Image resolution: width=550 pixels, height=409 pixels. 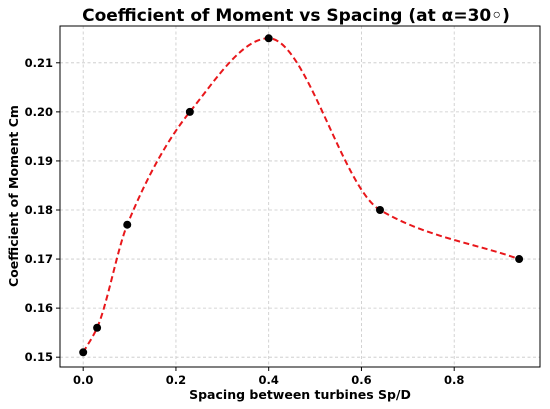 I want to click on y-axis-label: Coefficient of Moment Cm, so click(x=13, y=196).